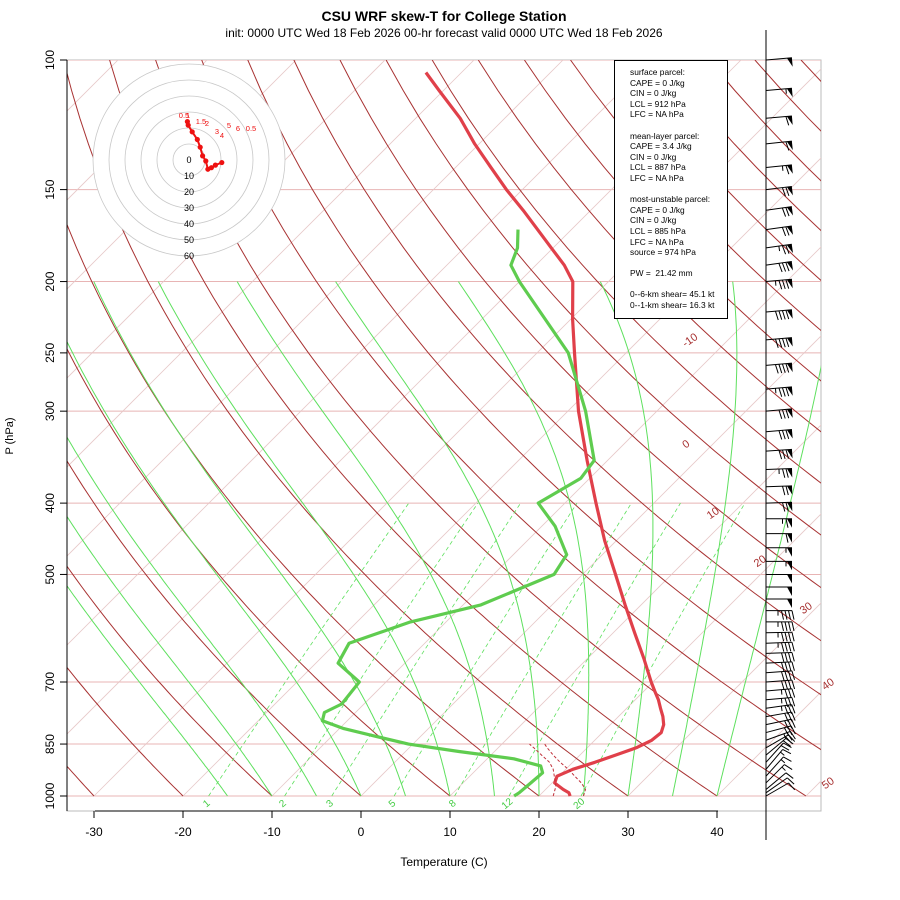 The height and width of the screenshot is (900, 900). I want to click on x-tick-label: 0, so click(361, 832).